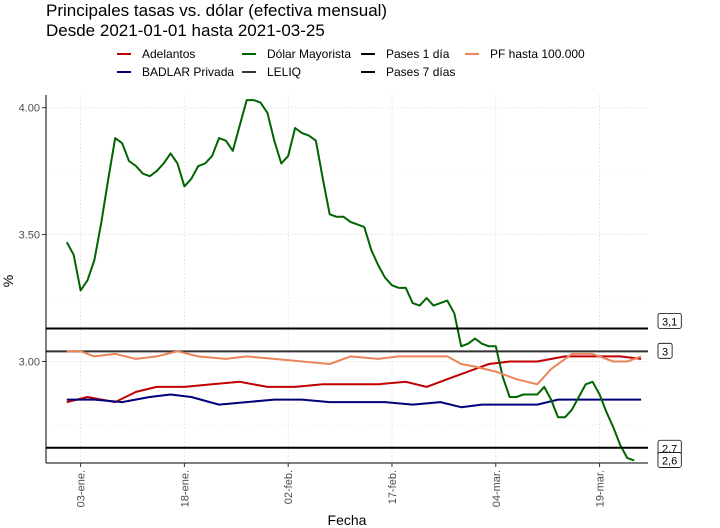  What do you see at coordinates (29, 362) in the screenshot?
I see `y-tick-label: 3.00` at bounding box center [29, 362].